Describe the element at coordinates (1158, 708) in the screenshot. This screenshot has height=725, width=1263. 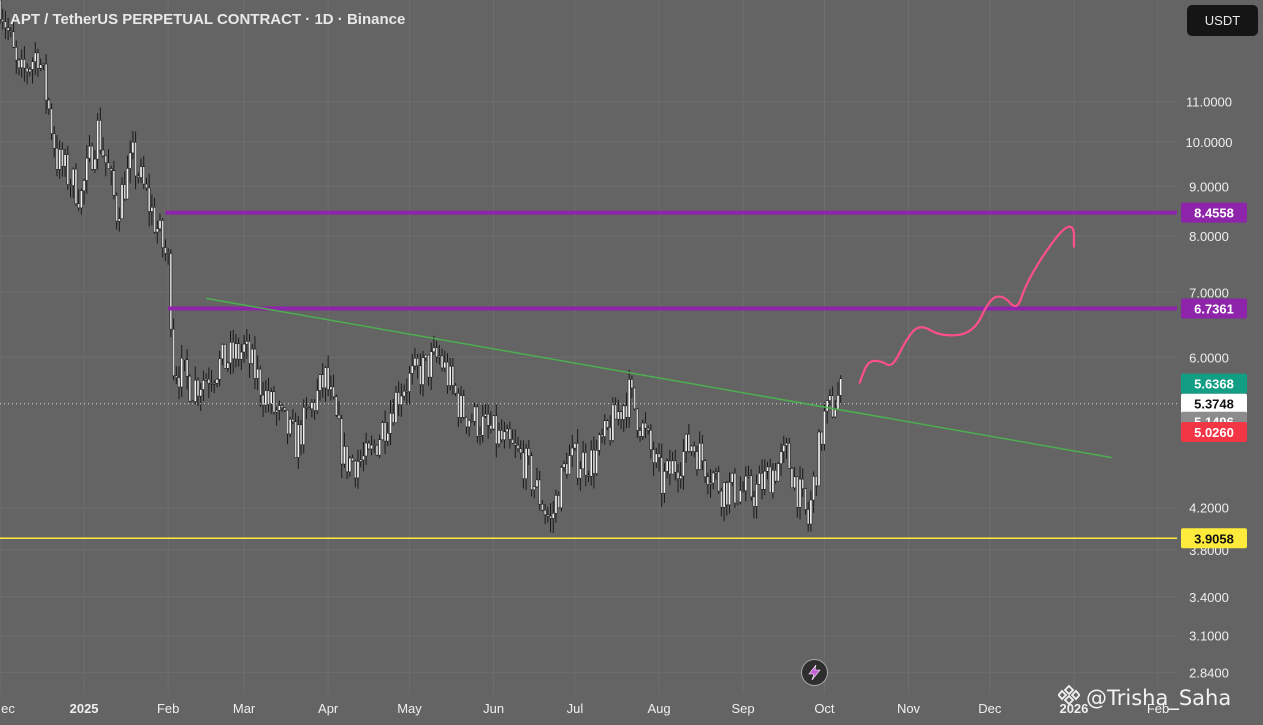
I see `time-tick-label: Feb` at that location.